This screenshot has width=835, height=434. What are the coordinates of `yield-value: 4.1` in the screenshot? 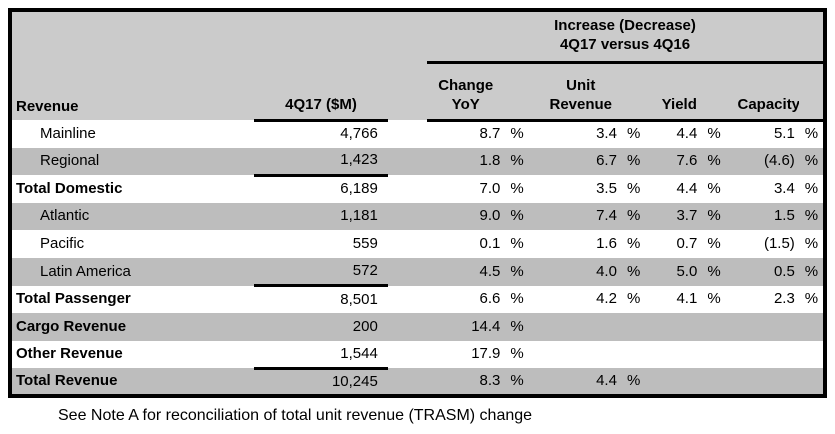 It's located at (679, 299).